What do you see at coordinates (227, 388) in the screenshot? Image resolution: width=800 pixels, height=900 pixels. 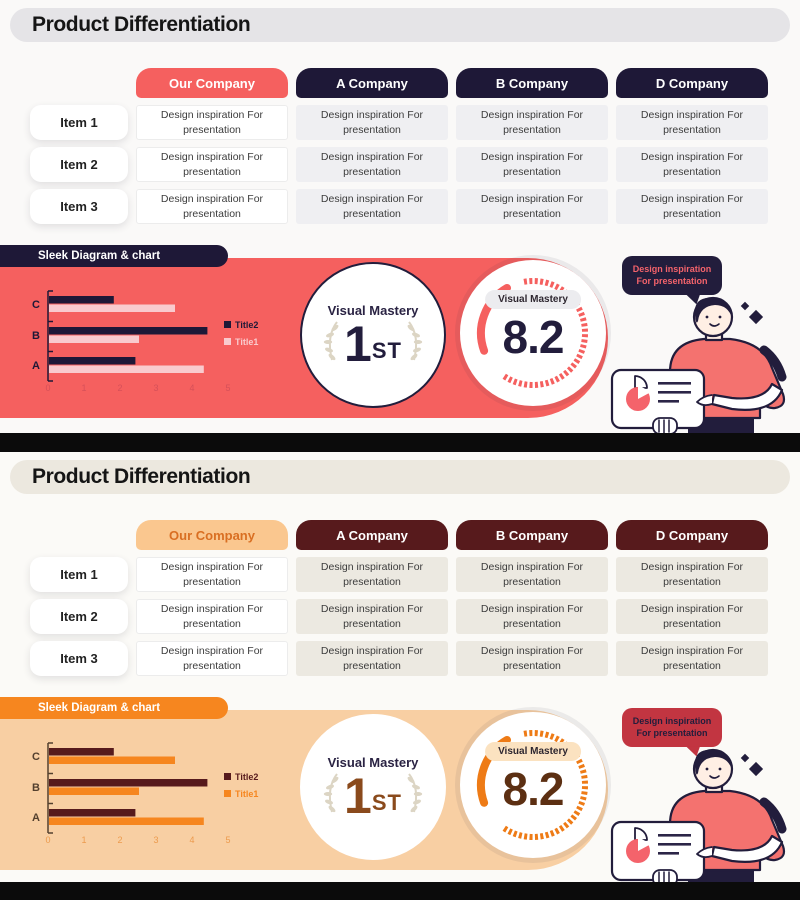 I see `svg-text: 5` at bounding box center [227, 388].